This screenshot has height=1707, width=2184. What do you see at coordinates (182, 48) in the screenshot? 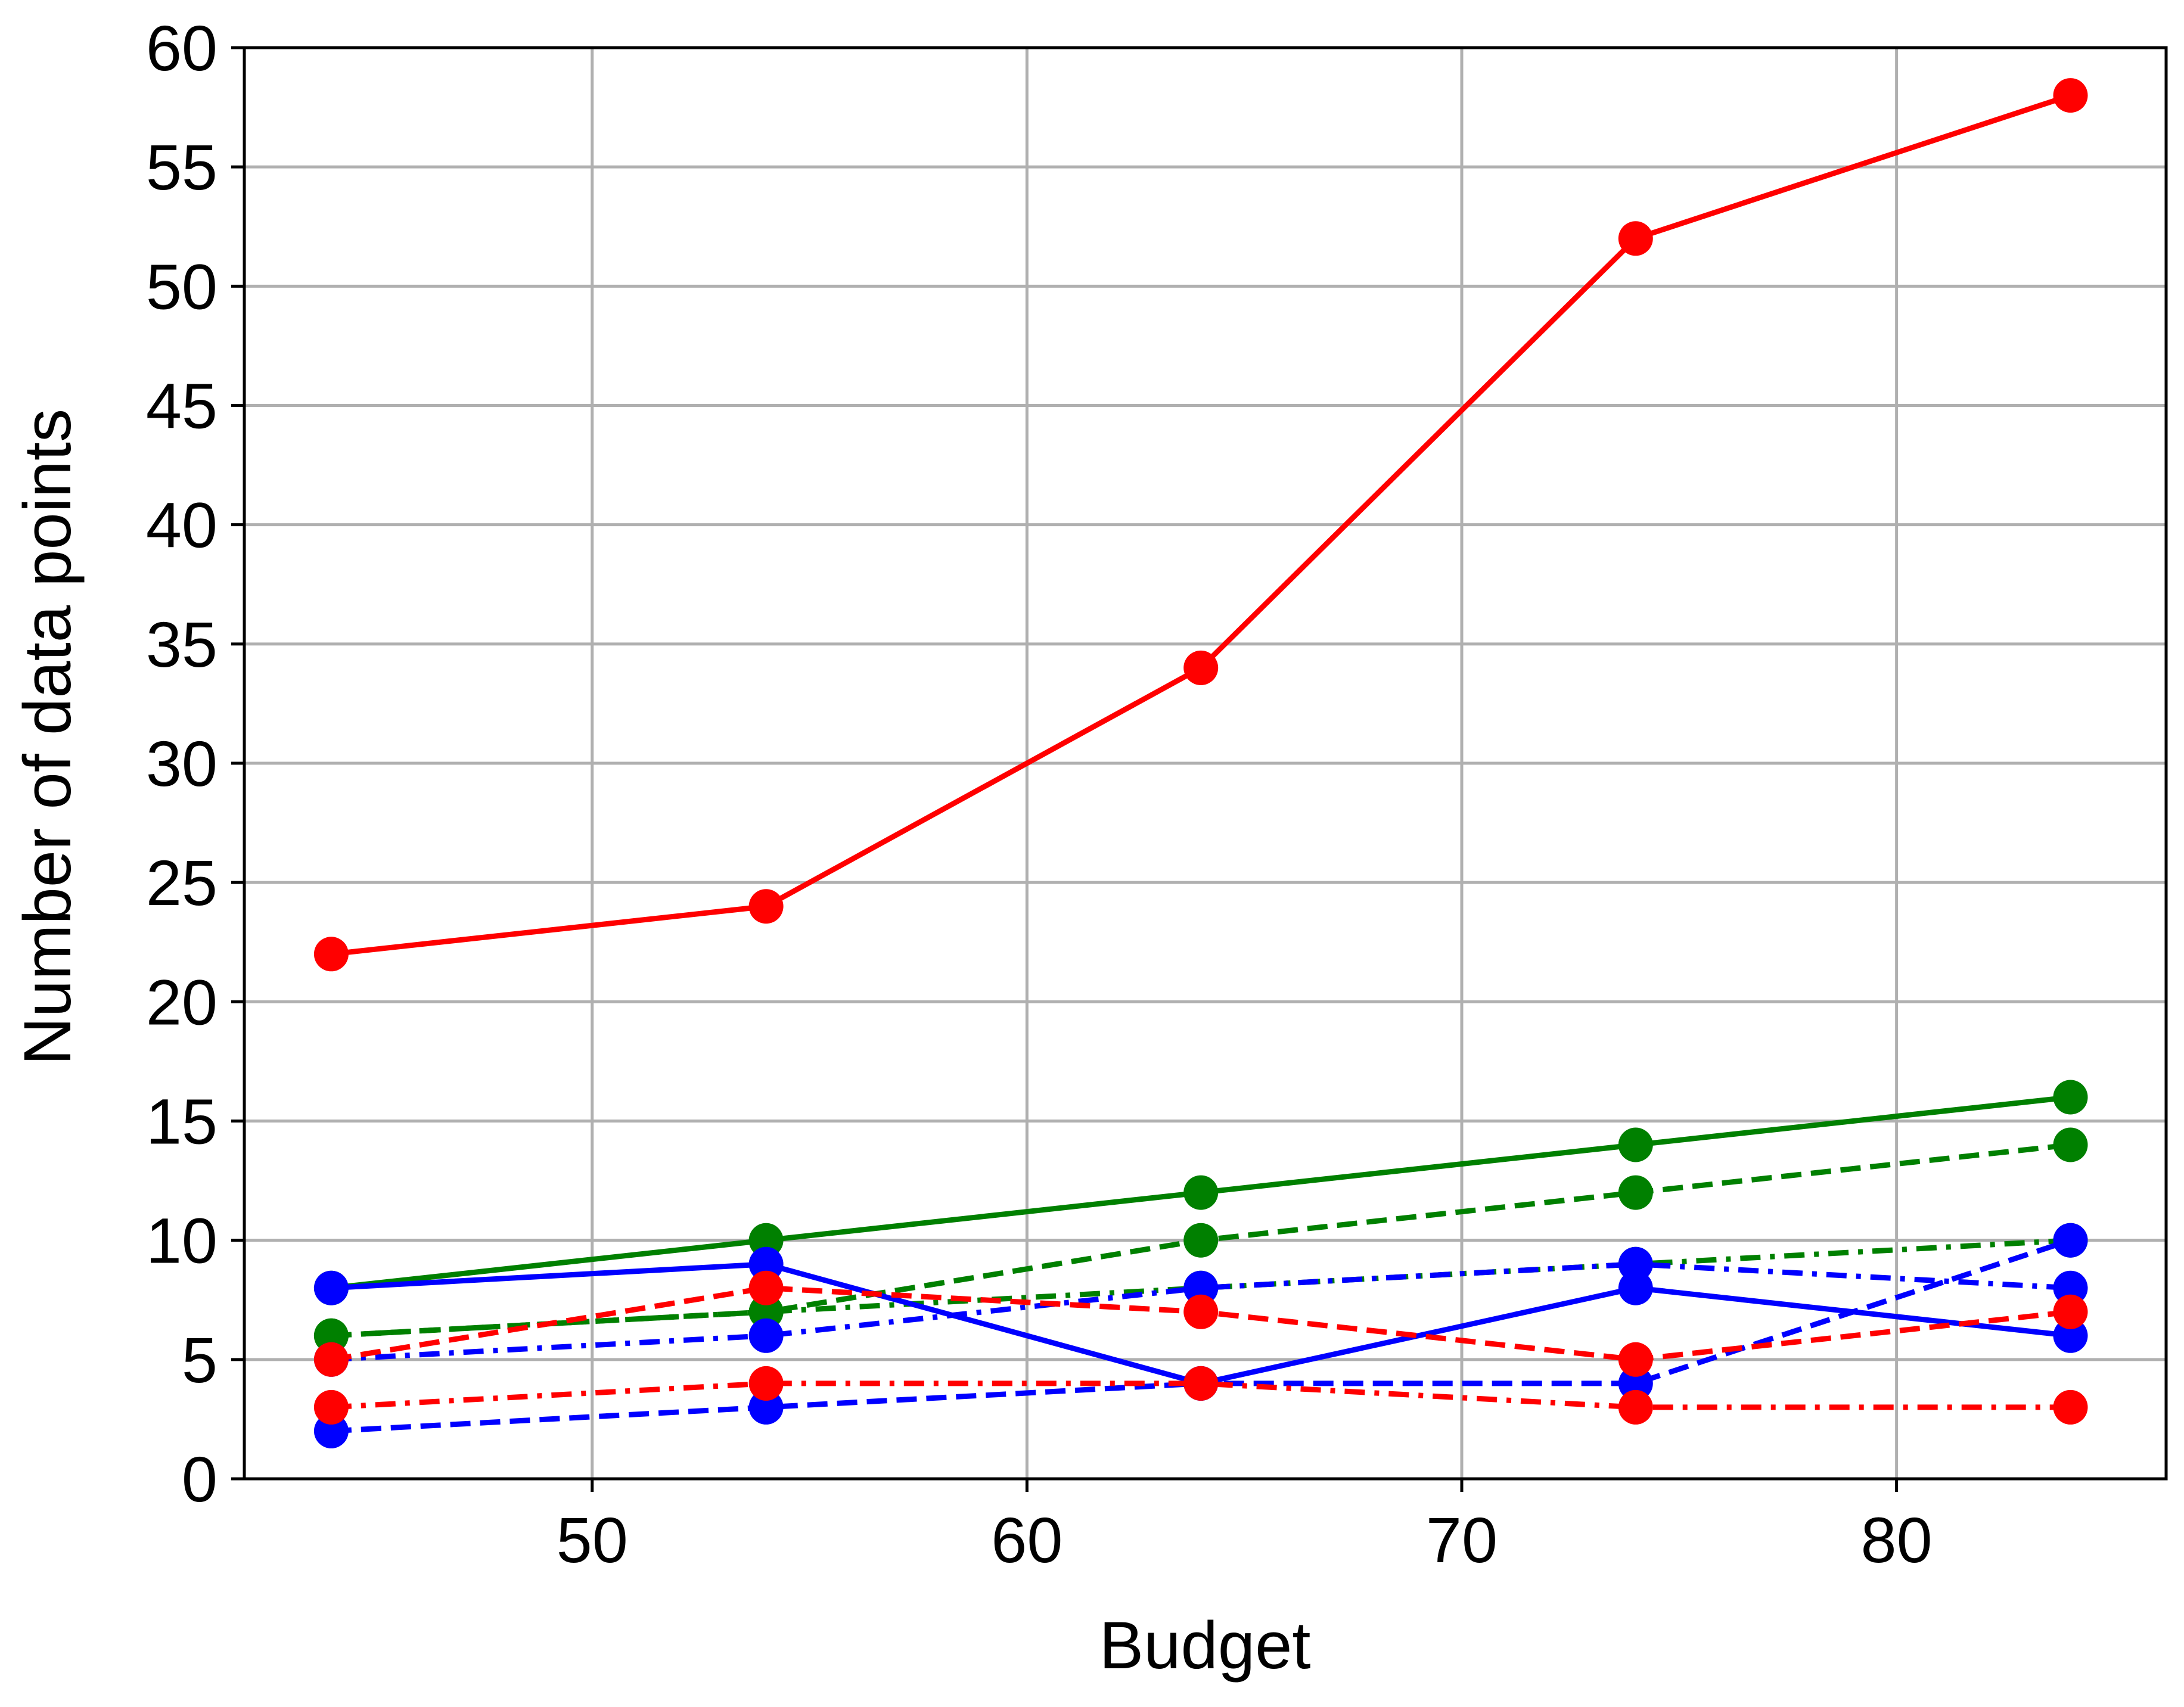
I see `y-tick-label-60: 60` at bounding box center [182, 48].